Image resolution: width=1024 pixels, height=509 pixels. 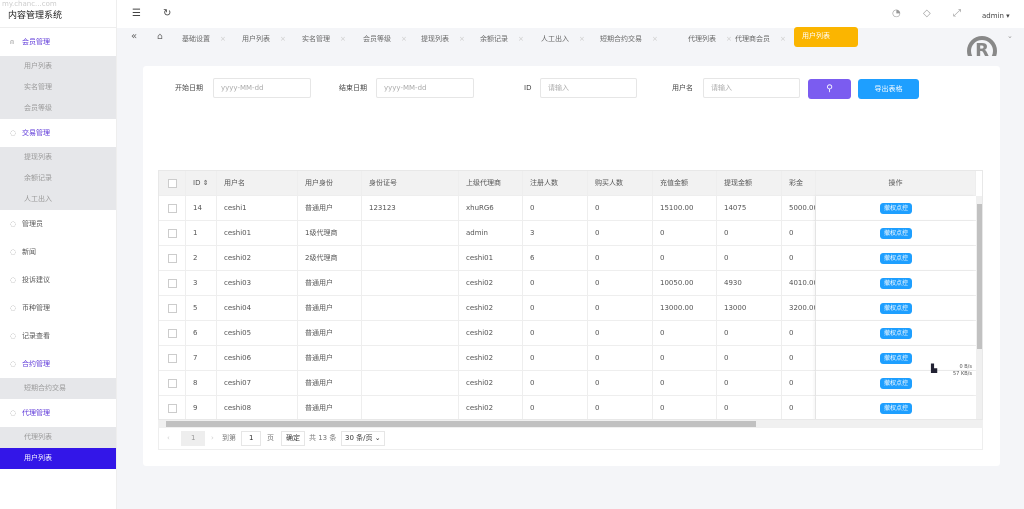 What do you see at coordinates (38, 199) in the screenshot?
I see `sidebar-item: 人工出入` at bounding box center [38, 199].